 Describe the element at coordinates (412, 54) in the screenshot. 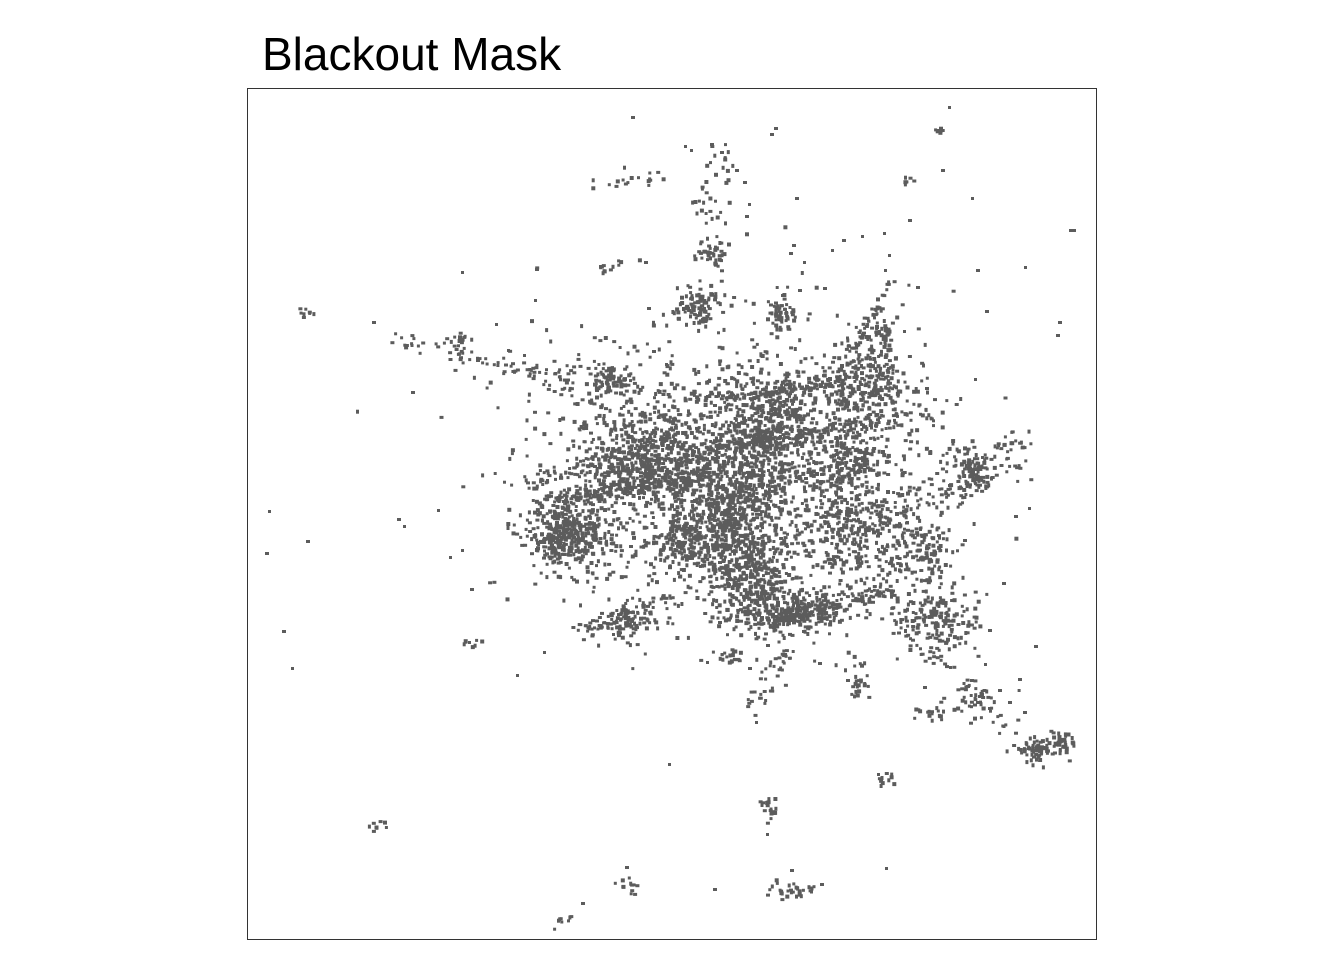

I see `map-title: Blackout Mask` at that location.